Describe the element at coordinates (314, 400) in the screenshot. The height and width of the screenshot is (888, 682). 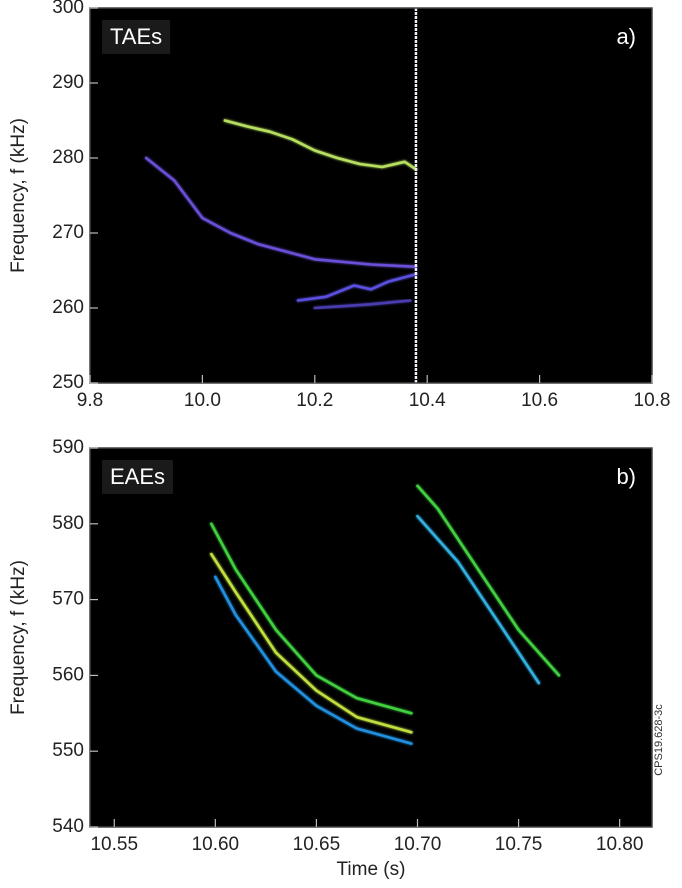
I see `x-tick-label: 10.2` at that location.